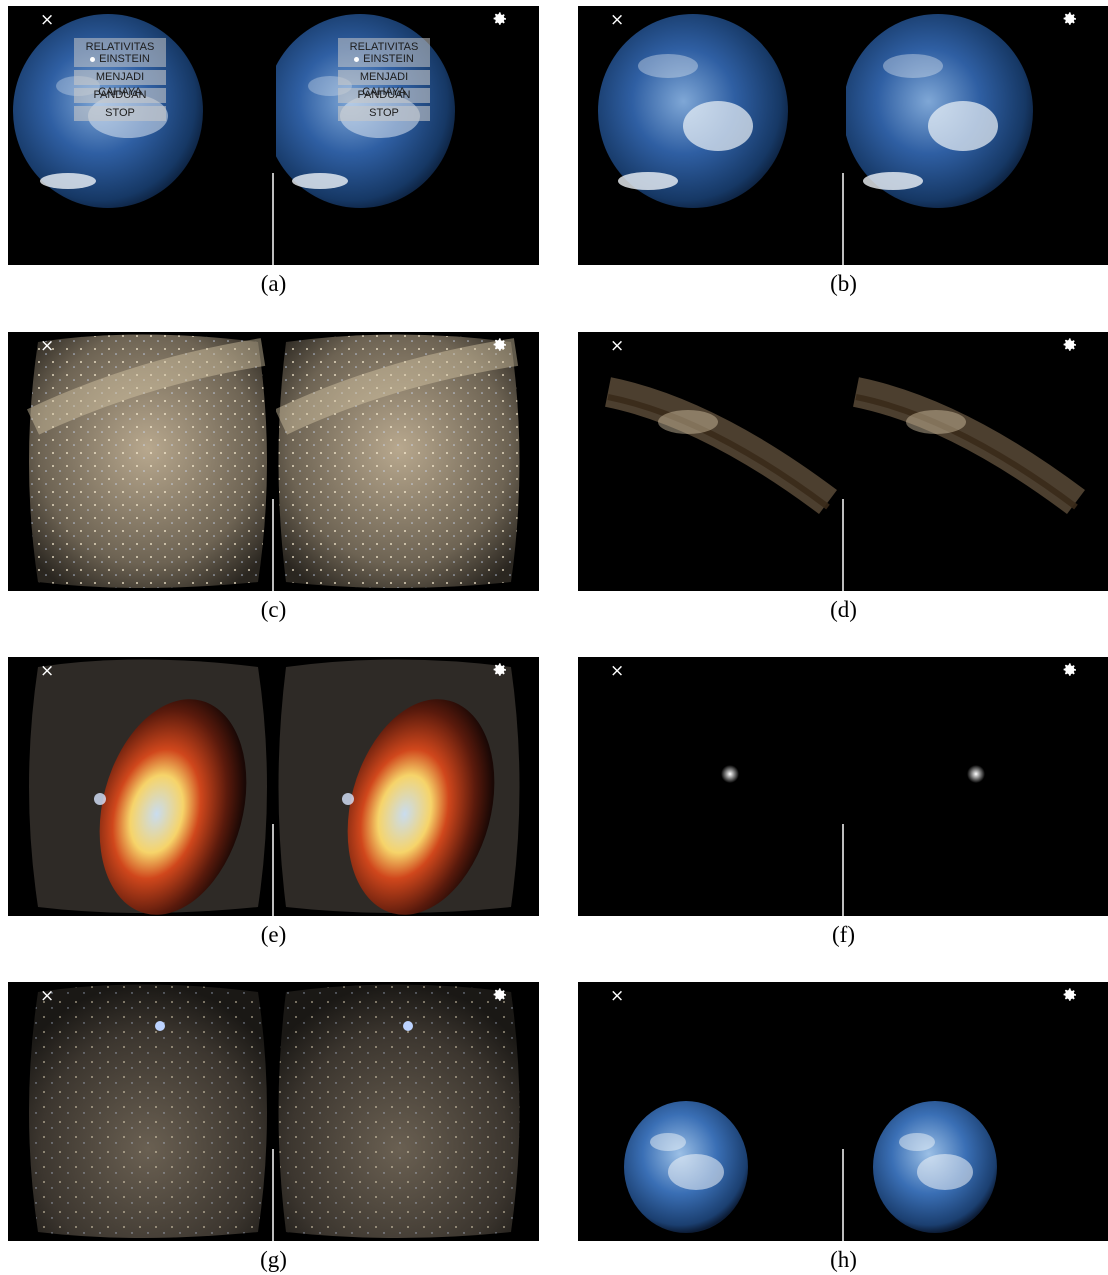 Image resolution: width=1108 pixels, height=1275 pixels. I want to click on caption-c: (c), so click(273, 609).